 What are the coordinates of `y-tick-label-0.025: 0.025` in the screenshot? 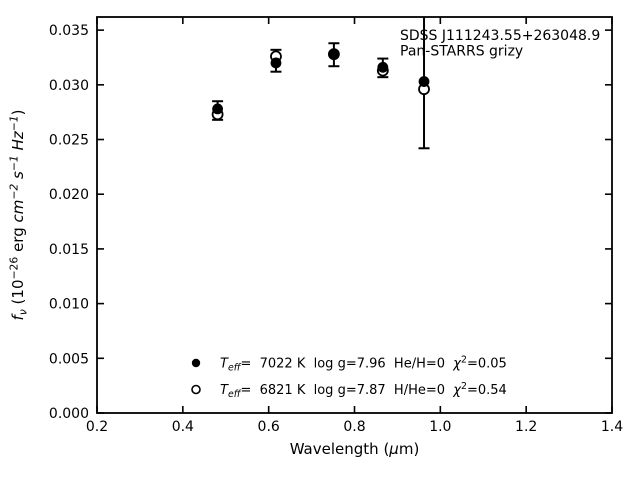 It's located at (69, 141).